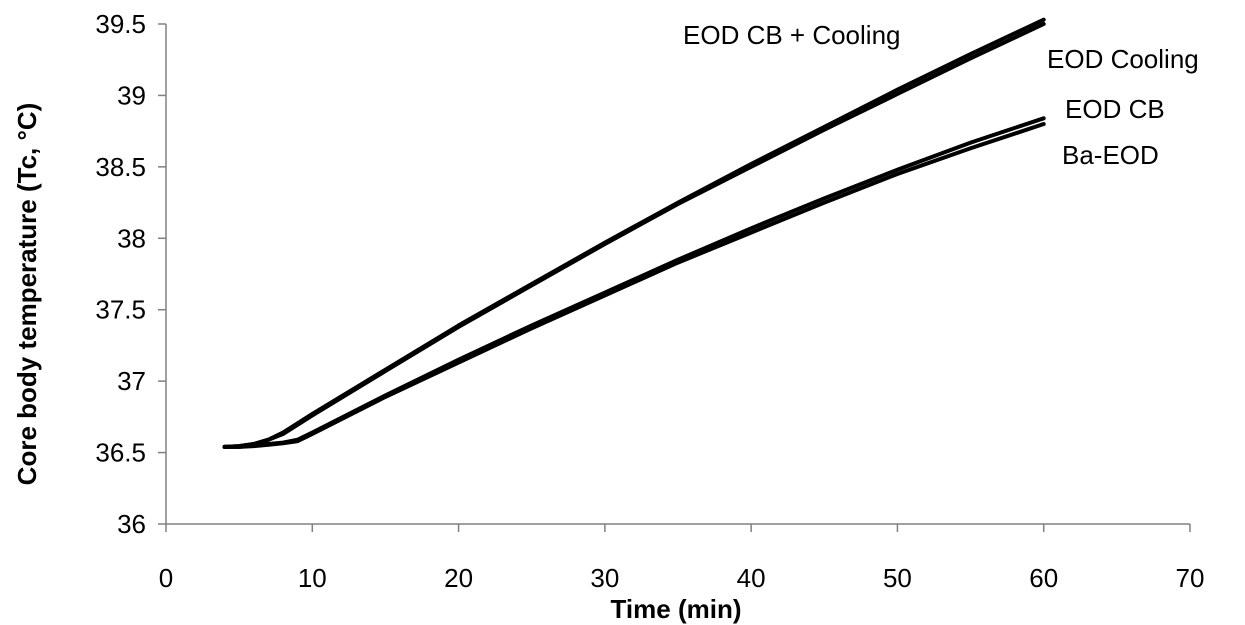 The image size is (1245, 625). I want to click on y-axis-title: Core body temperature (Tc, °C), so click(27, 294).